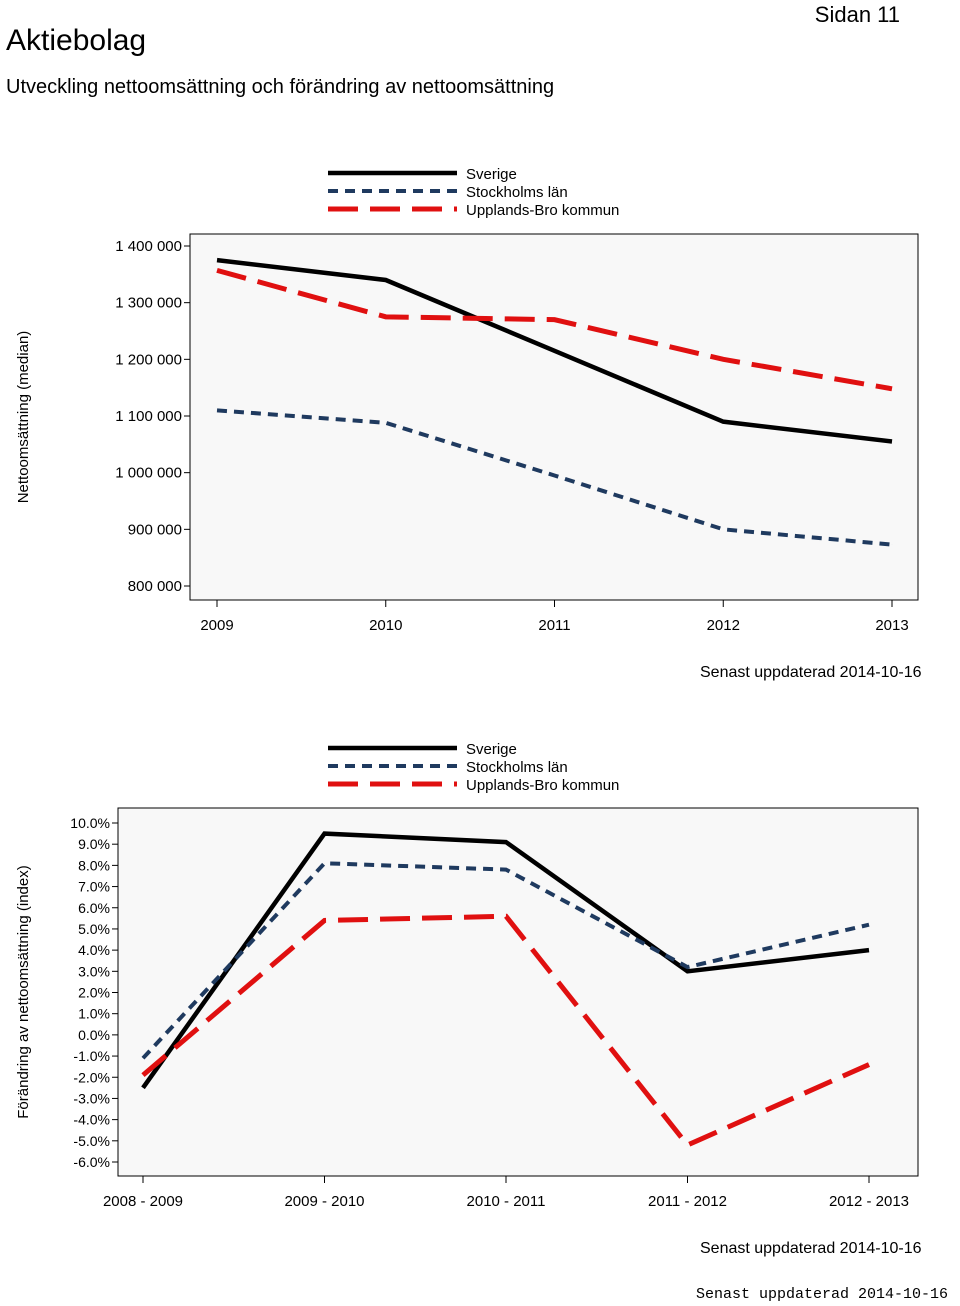  I want to click on x-tick-label: 2010, so click(385, 625).